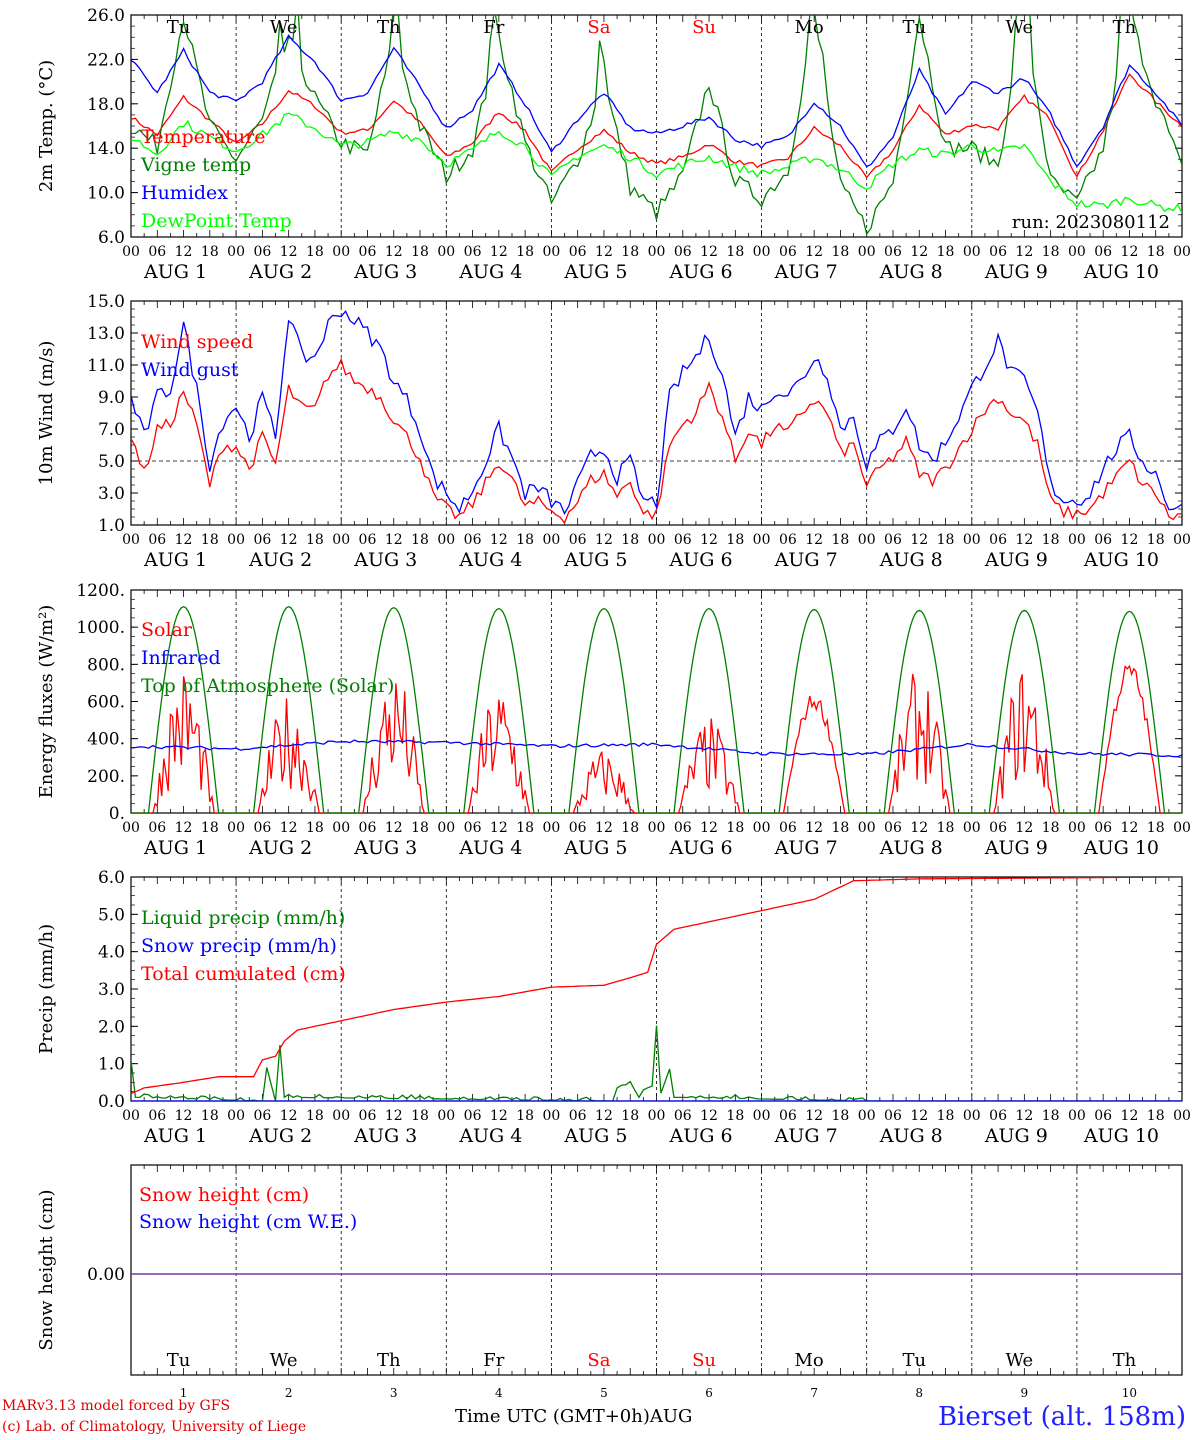  I want to click on date-label: AUG 3, so click(385, 1136).